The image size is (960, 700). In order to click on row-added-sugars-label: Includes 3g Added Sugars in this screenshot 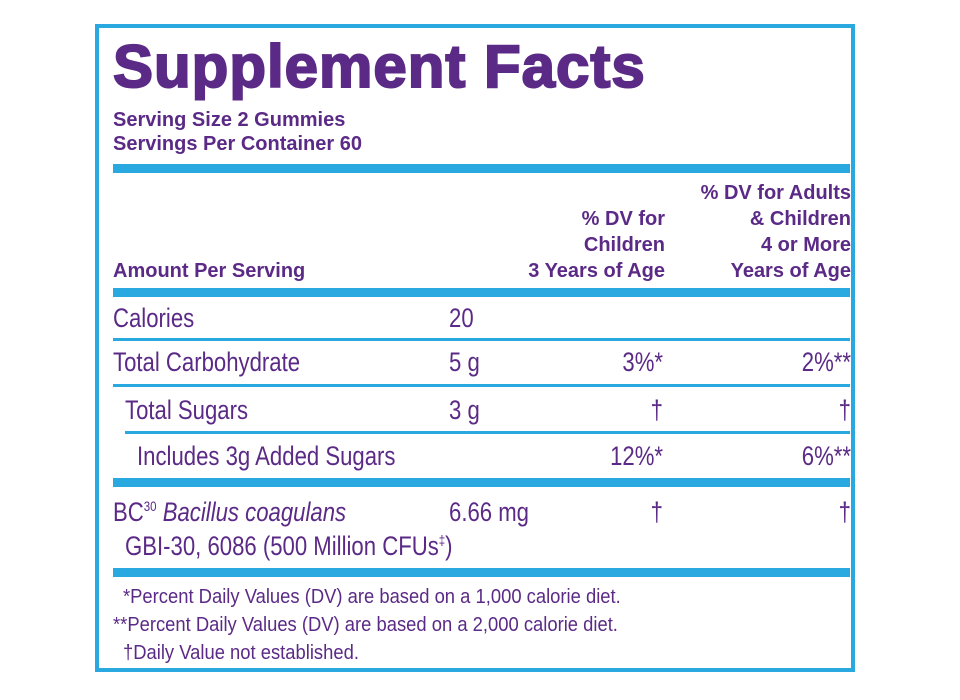, I will do `click(266, 456)`.